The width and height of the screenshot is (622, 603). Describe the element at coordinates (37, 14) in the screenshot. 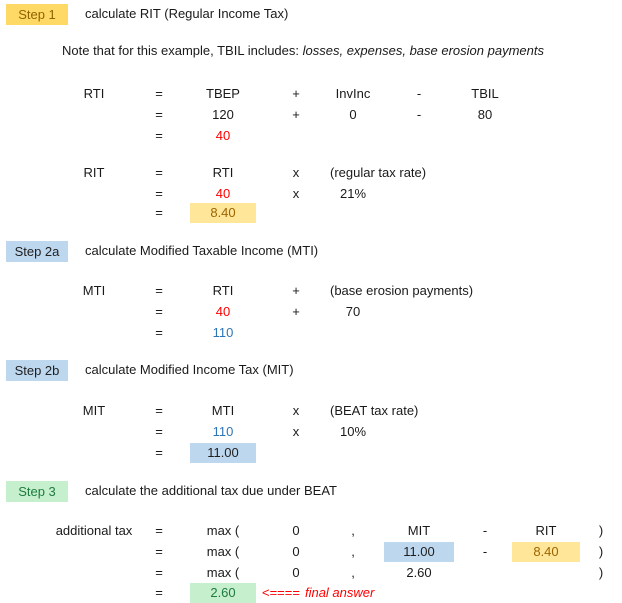

I see `step1-badge: Step 1` at that location.